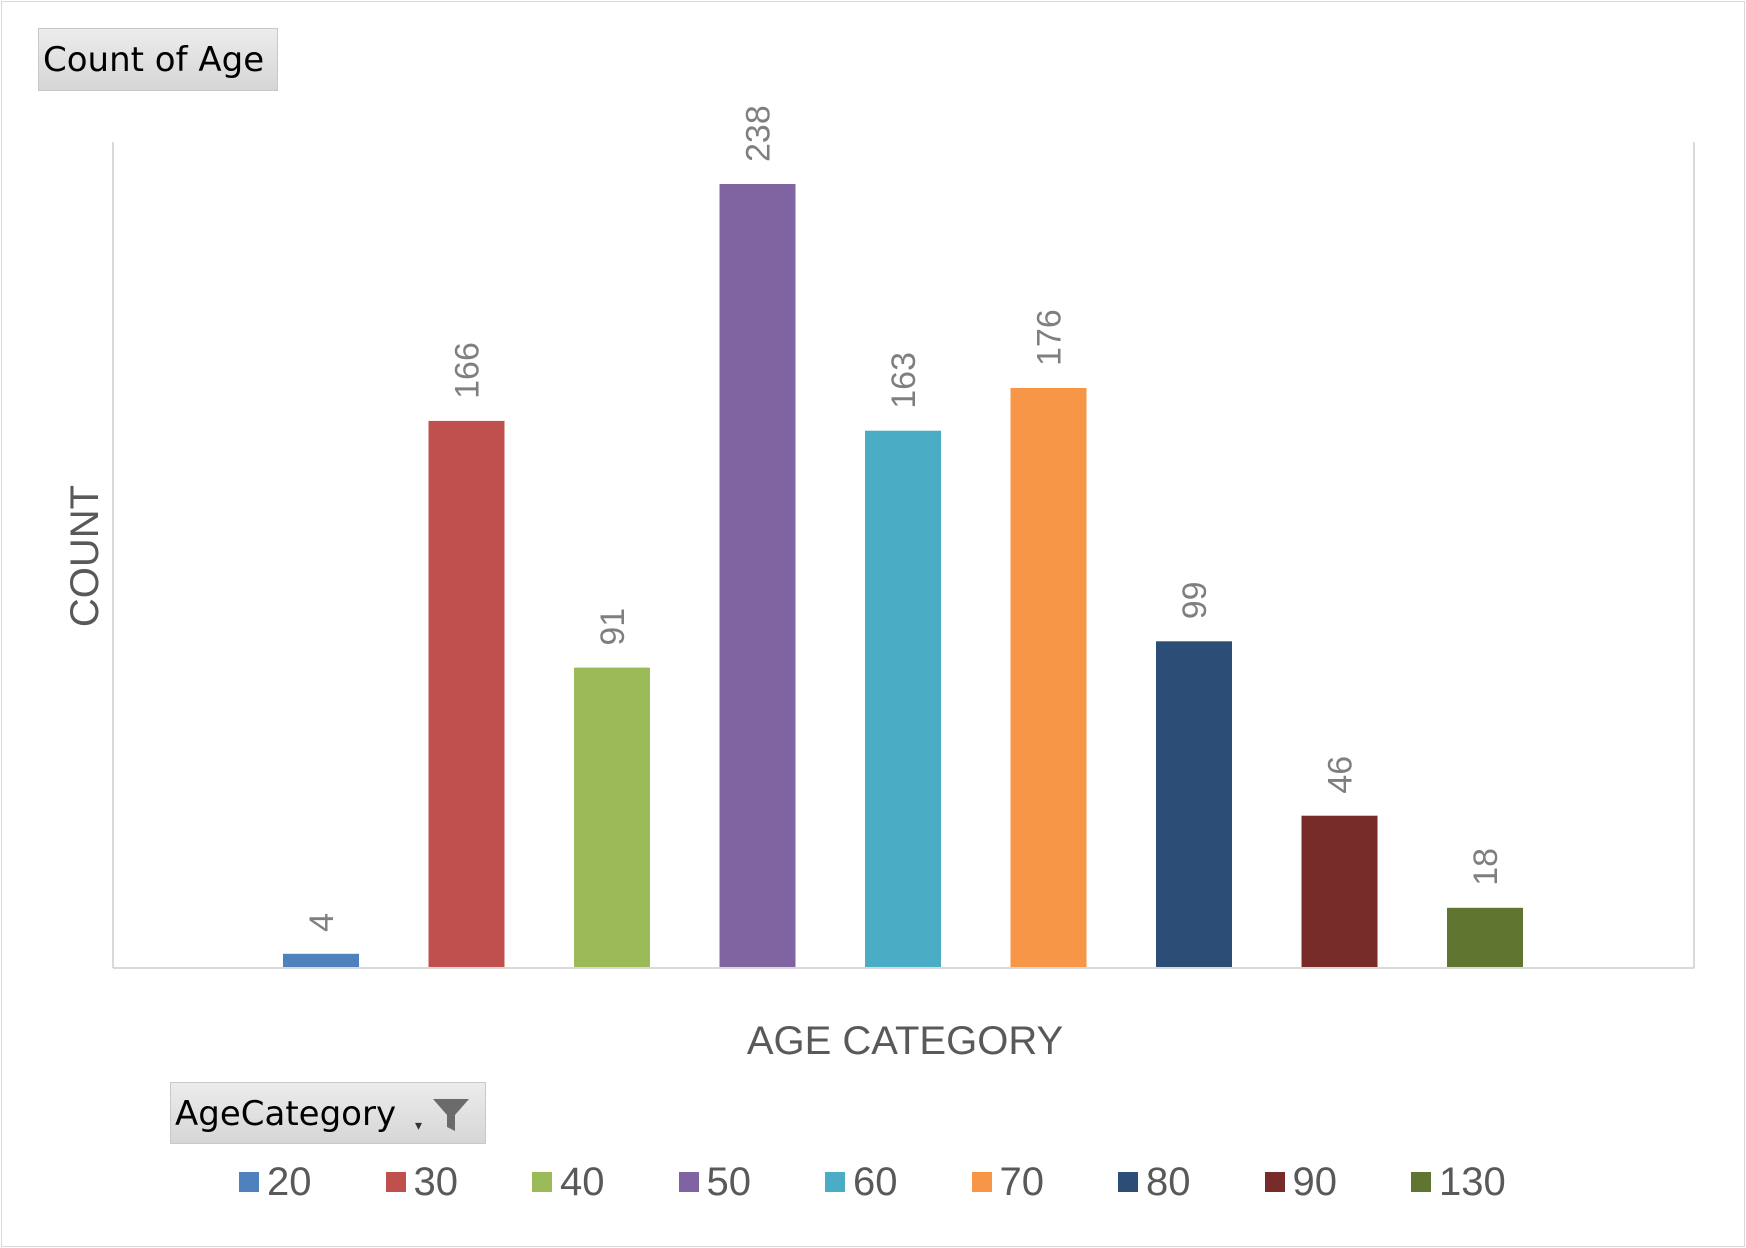 The height and width of the screenshot is (1248, 1746). I want to click on y-axis-title: COUNT, so click(85, 556).